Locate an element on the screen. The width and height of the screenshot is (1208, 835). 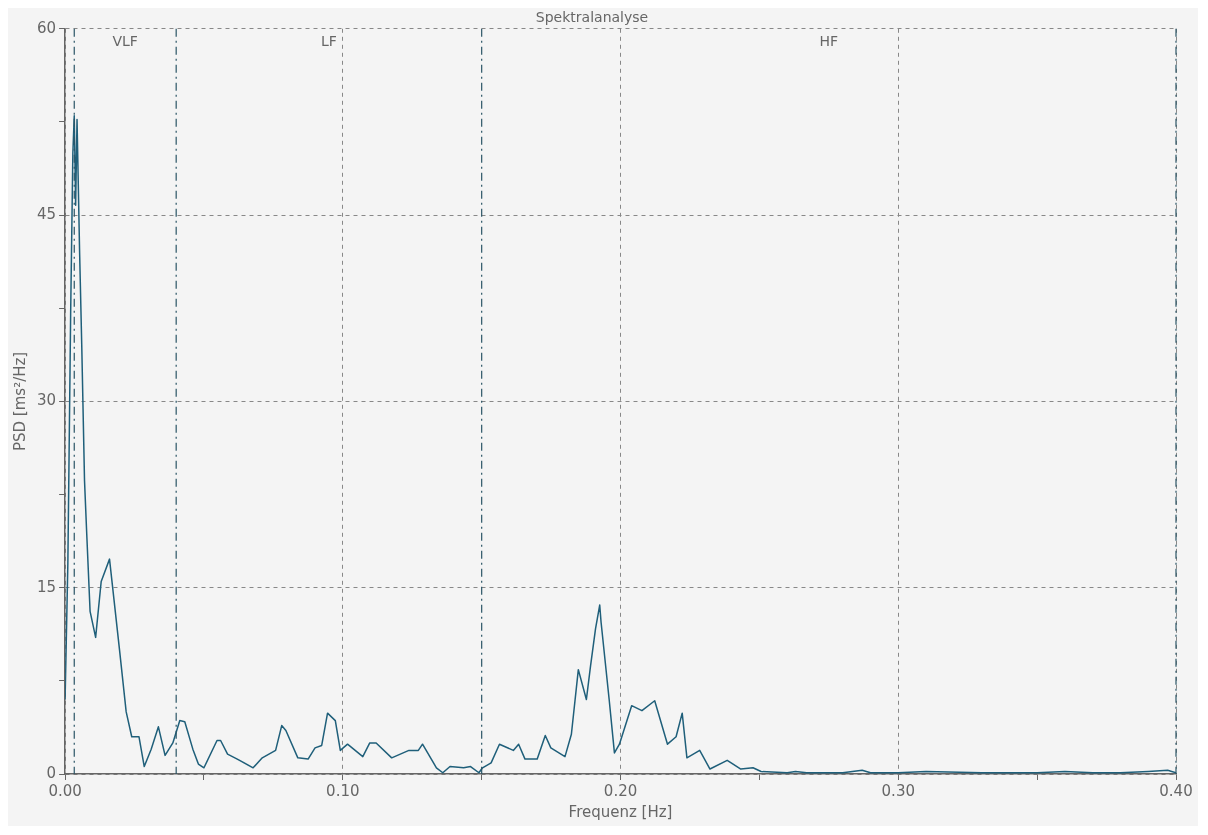
annotation: HF is located at coordinates (829, 41).